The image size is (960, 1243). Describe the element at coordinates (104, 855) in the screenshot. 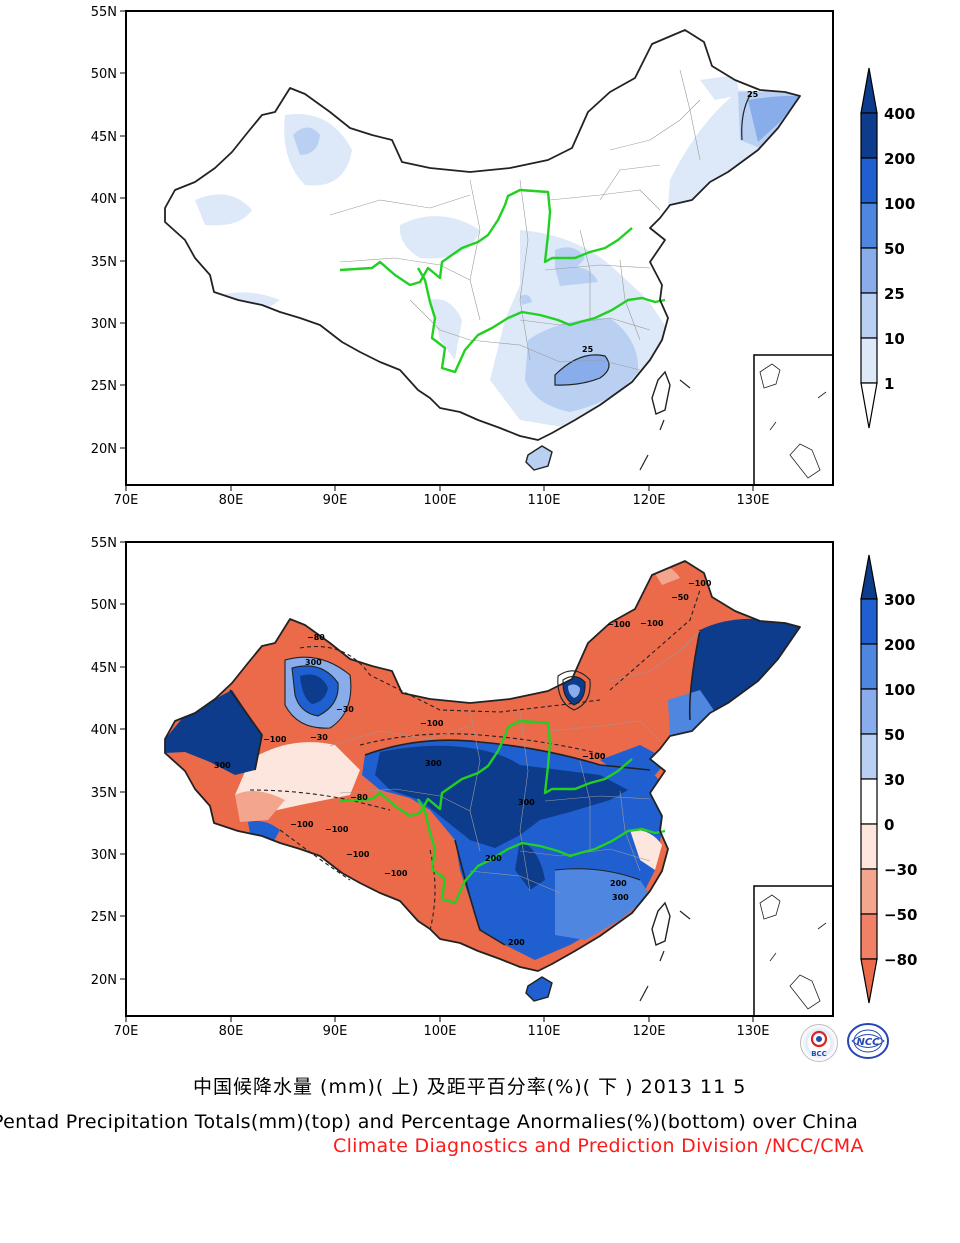

I see `lat-tick: 30N` at that location.